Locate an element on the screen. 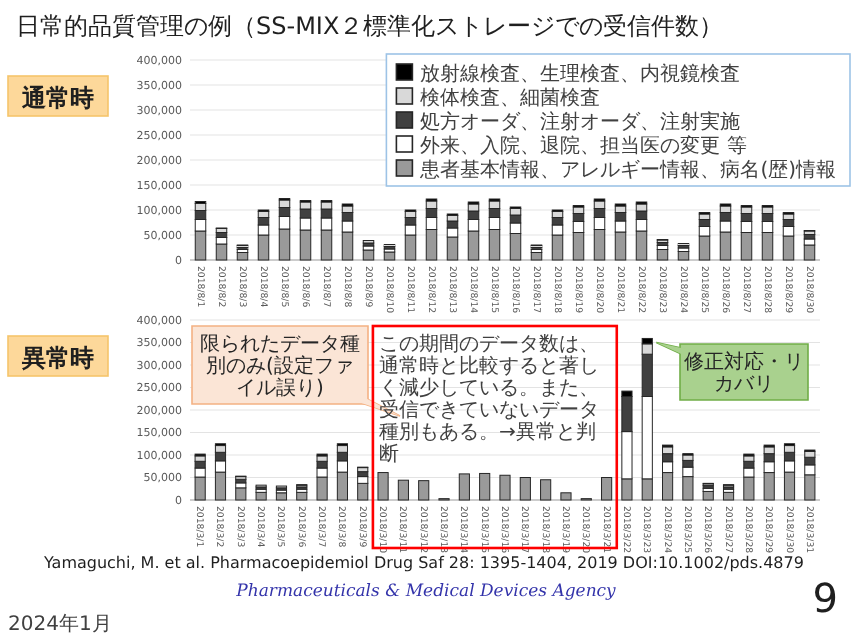 The width and height of the screenshot is (854, 640). legend-label: 処方オーダ、注射オーダ、注射実施 is located at coordinates (580, 122).